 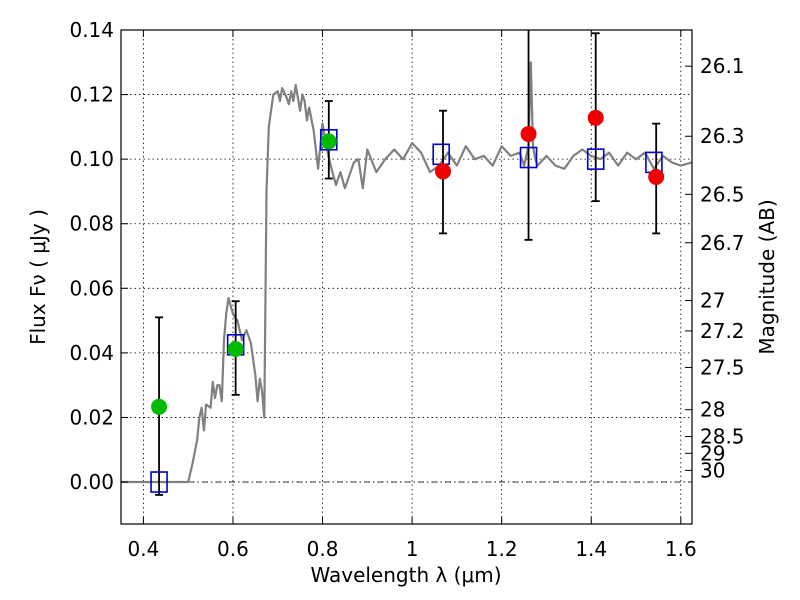 I want to click on right-tick-label: 26.3, so click(x=722, y=136).